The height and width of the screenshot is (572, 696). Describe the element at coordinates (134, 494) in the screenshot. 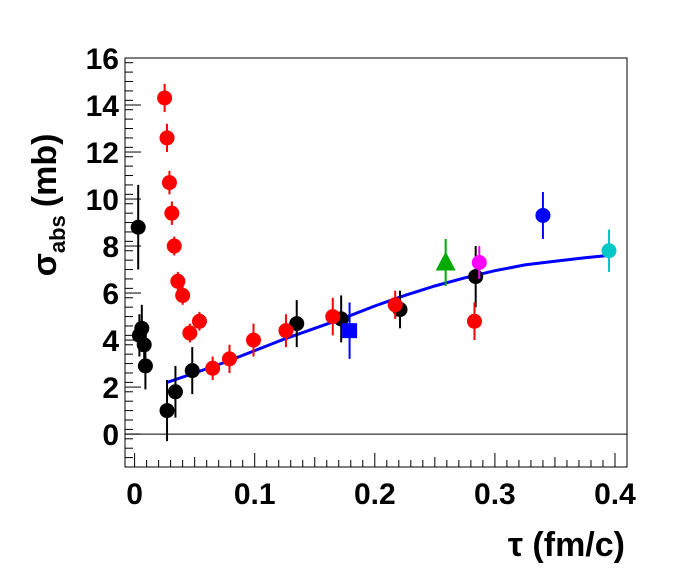

I see `x-tick-label: 0` at that location.